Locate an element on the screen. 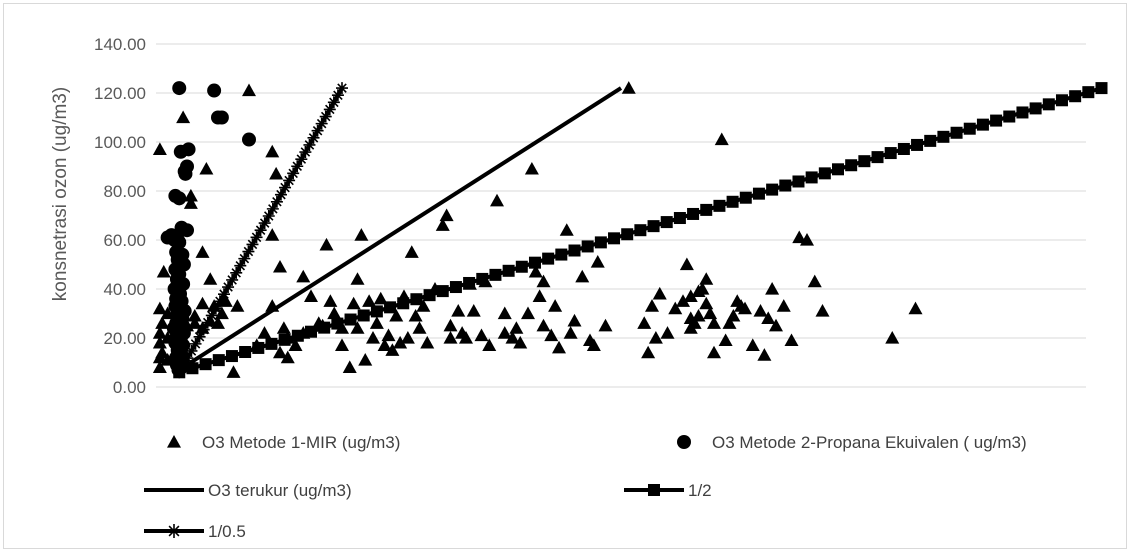 This screenshot has width=1131, height=554. y-tick-label: 20.00 is located at coordinates (124, 338).